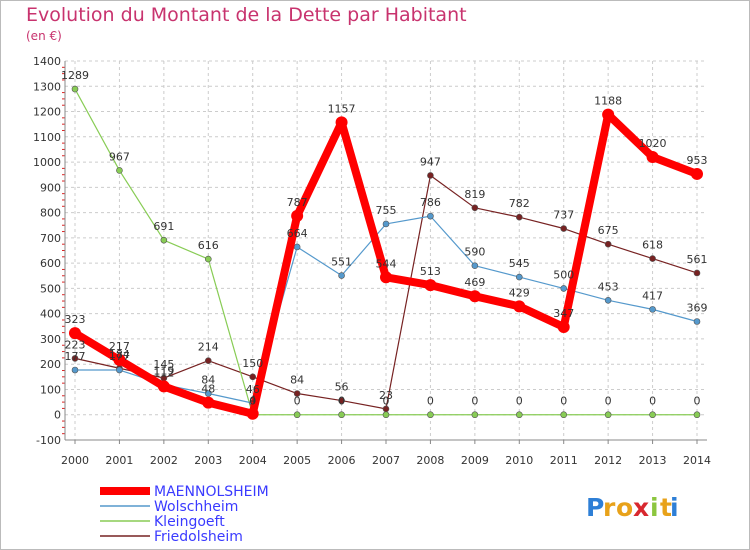  I want to click on x-tick-label: 2012, so click(608, 460).